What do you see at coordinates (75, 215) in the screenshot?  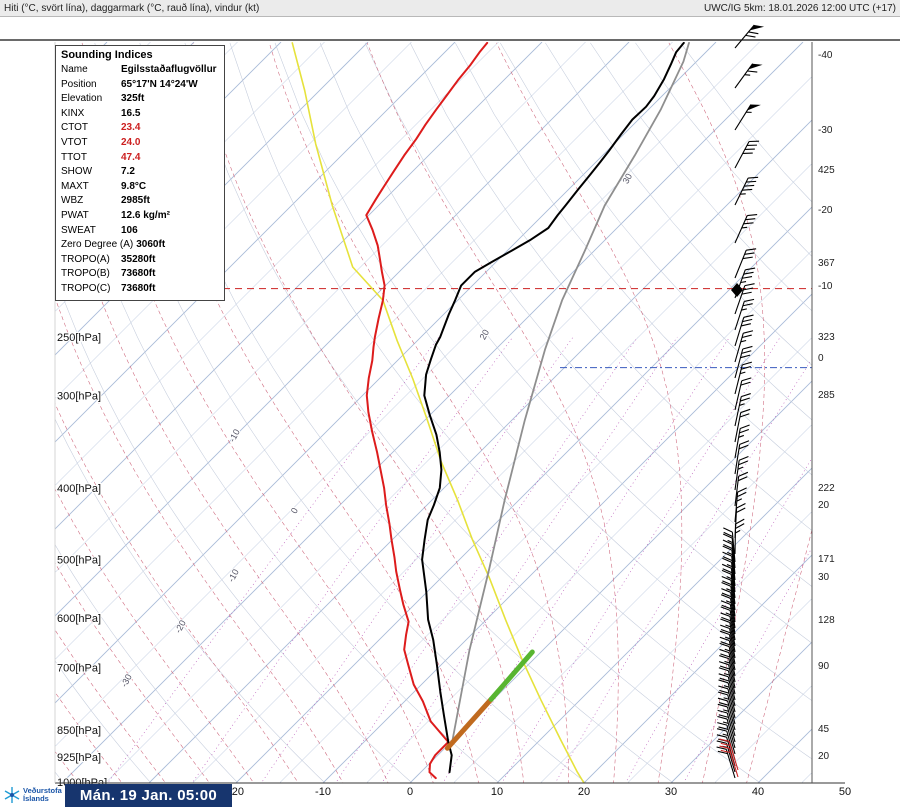 I see `index-label: PWAT` at bounding box center [75, 215].